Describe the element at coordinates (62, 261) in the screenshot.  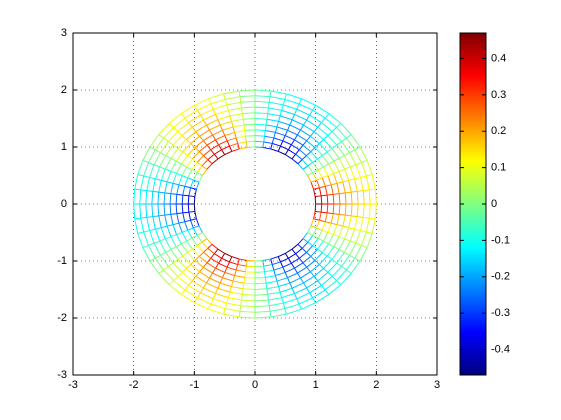
I see `y-tick-label: -1` at that location.